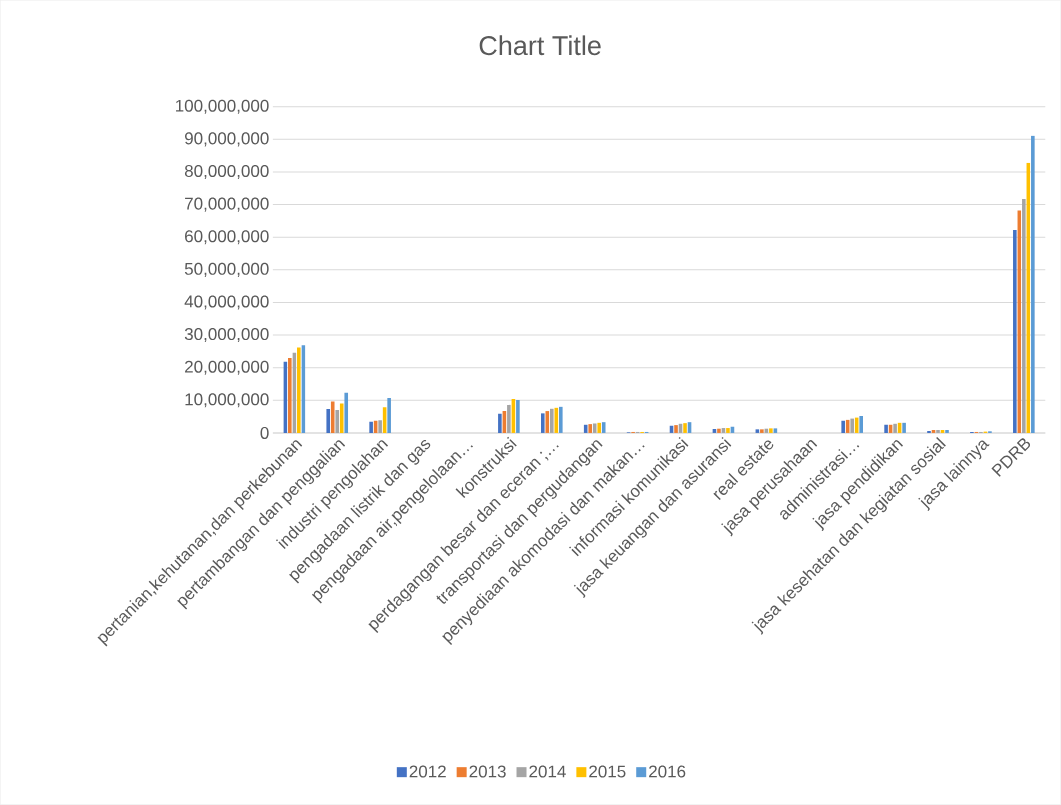  What do you see at coordinates (227, 237) in the screenshot?
I see `y-tick-label: 60,000,000` at bounding box center [227, 237].